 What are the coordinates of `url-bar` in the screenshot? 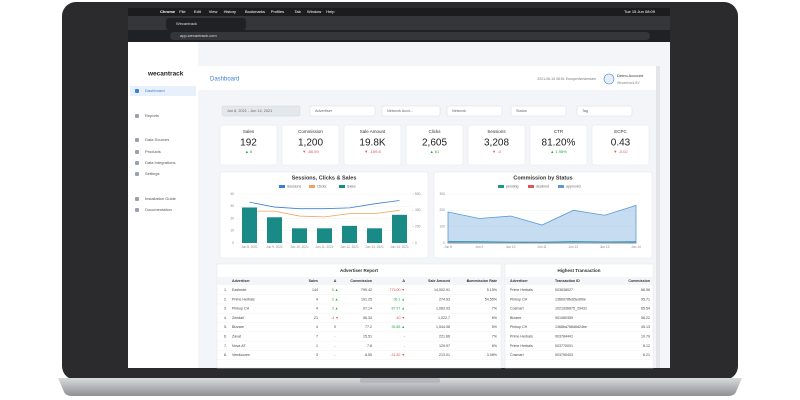 It's located at (410, 36).